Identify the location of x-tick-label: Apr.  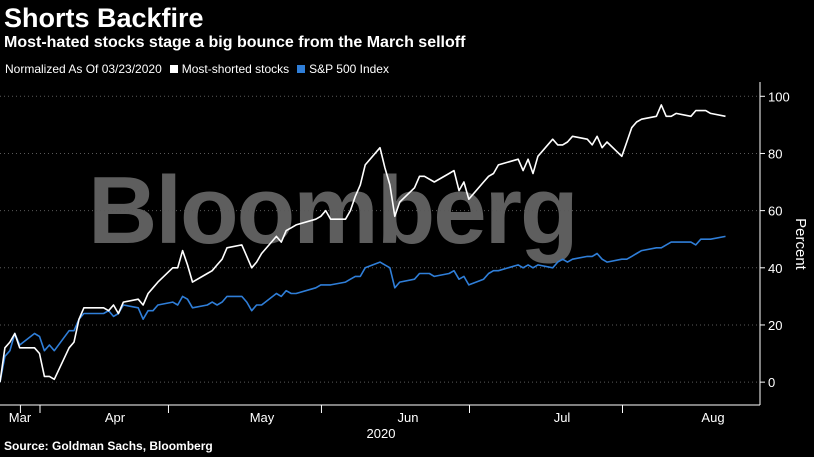
(115, 417).